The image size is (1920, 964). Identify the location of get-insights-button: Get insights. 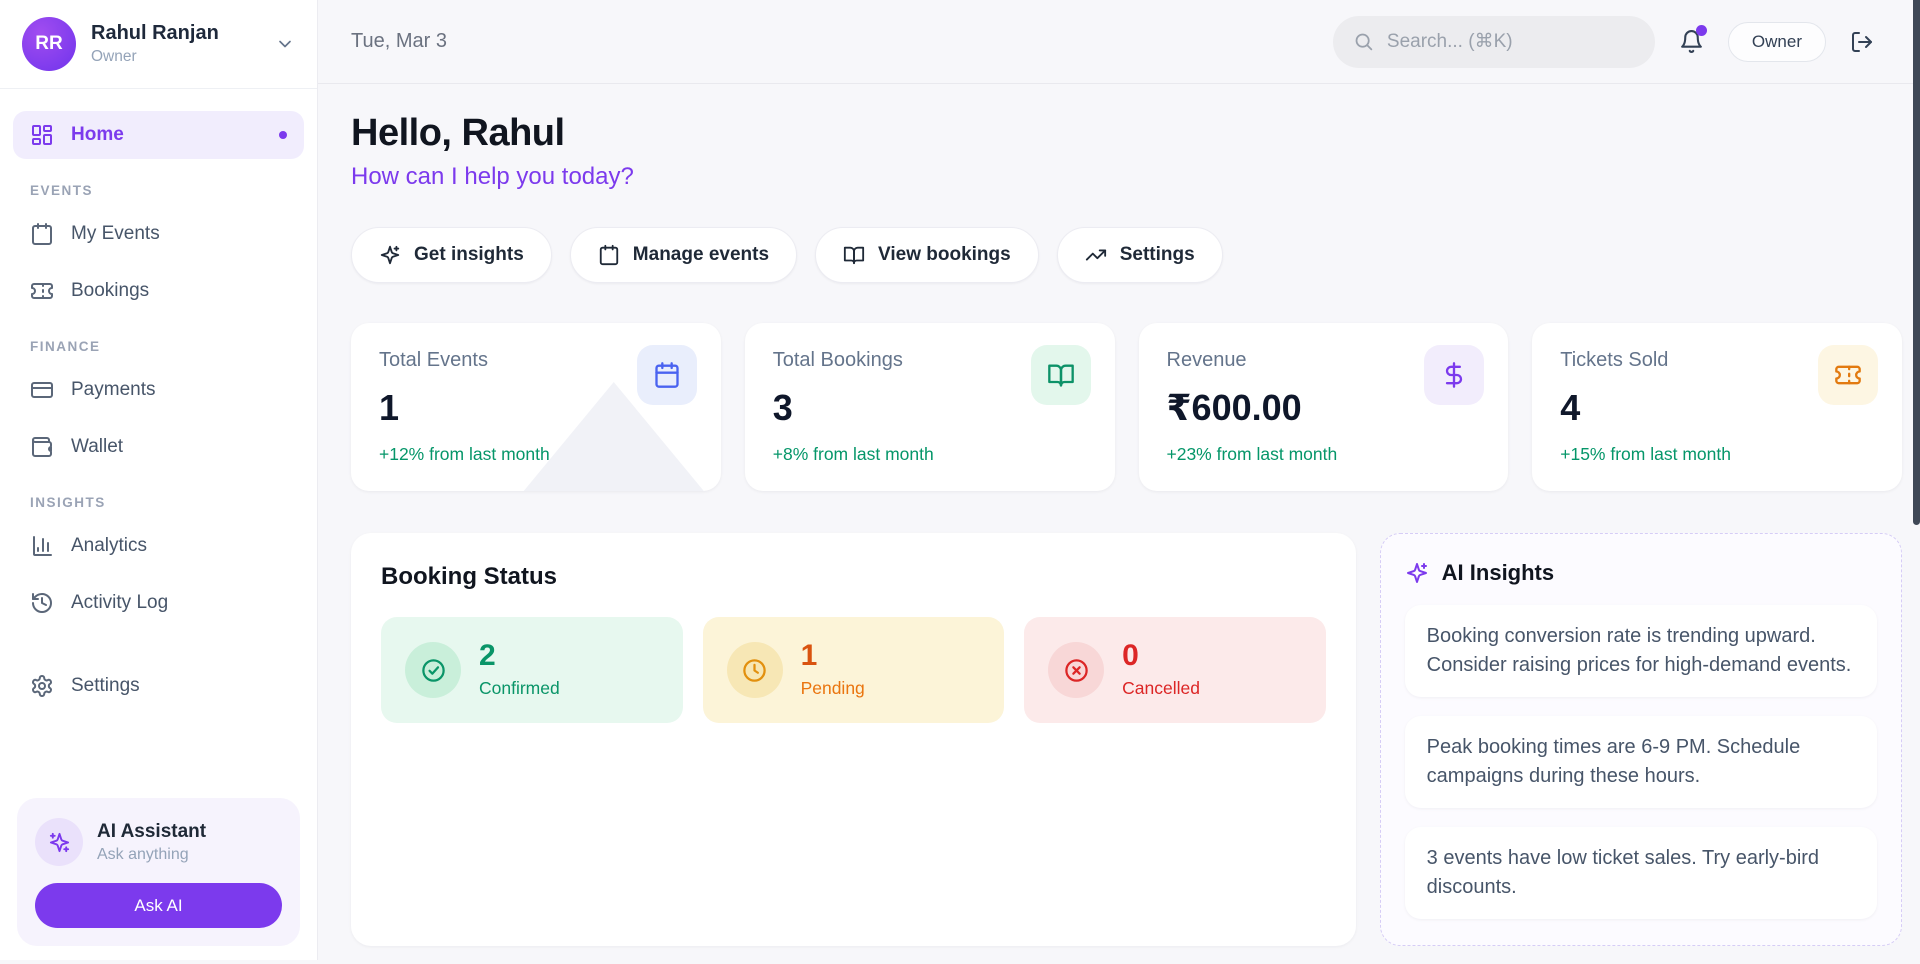
(451, 255).